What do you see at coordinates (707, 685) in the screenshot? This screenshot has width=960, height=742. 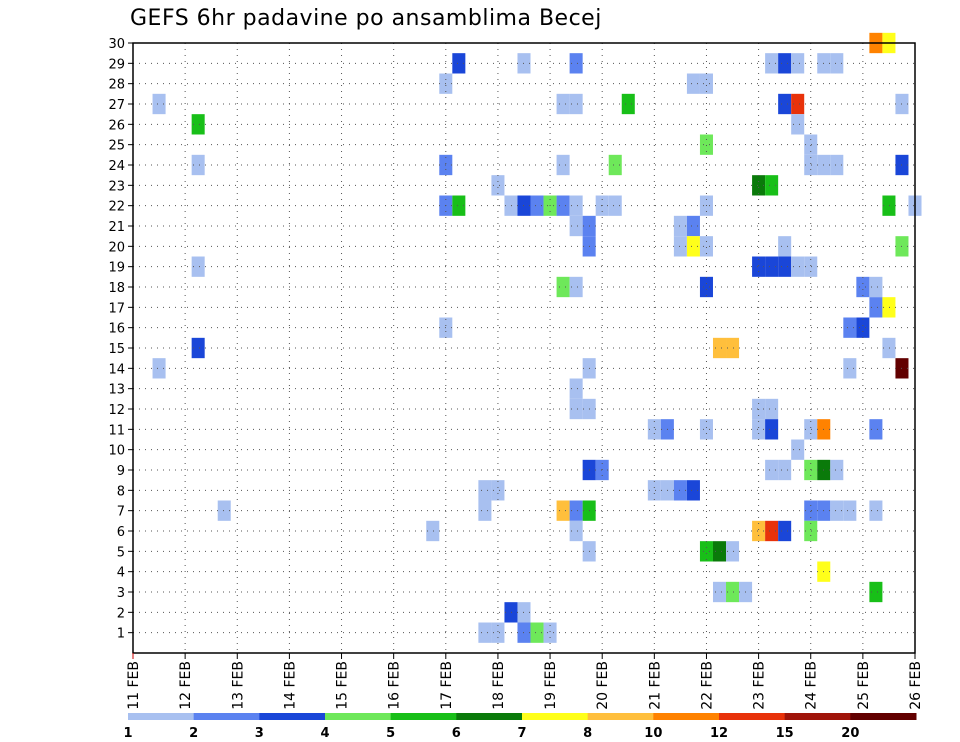 I see `x-tick-label: 22 FEB` at bounding box center [707, 685].